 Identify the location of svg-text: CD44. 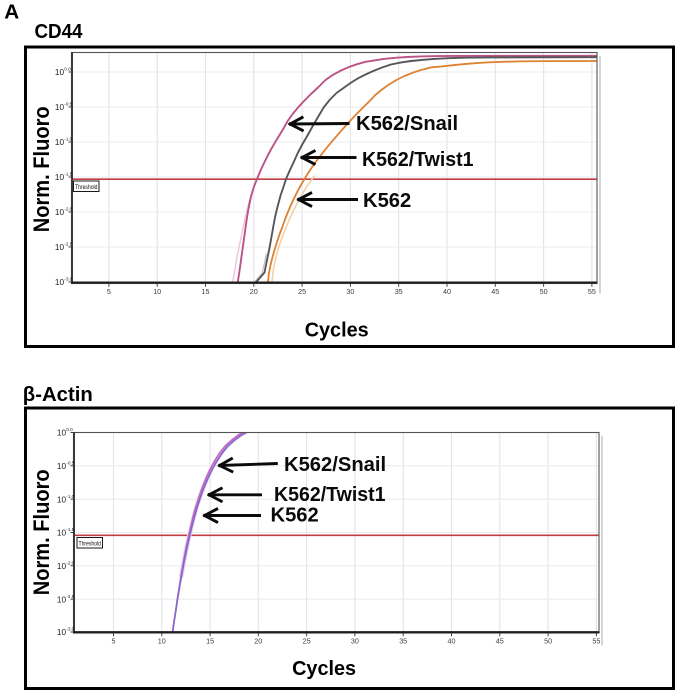
(59, 32).